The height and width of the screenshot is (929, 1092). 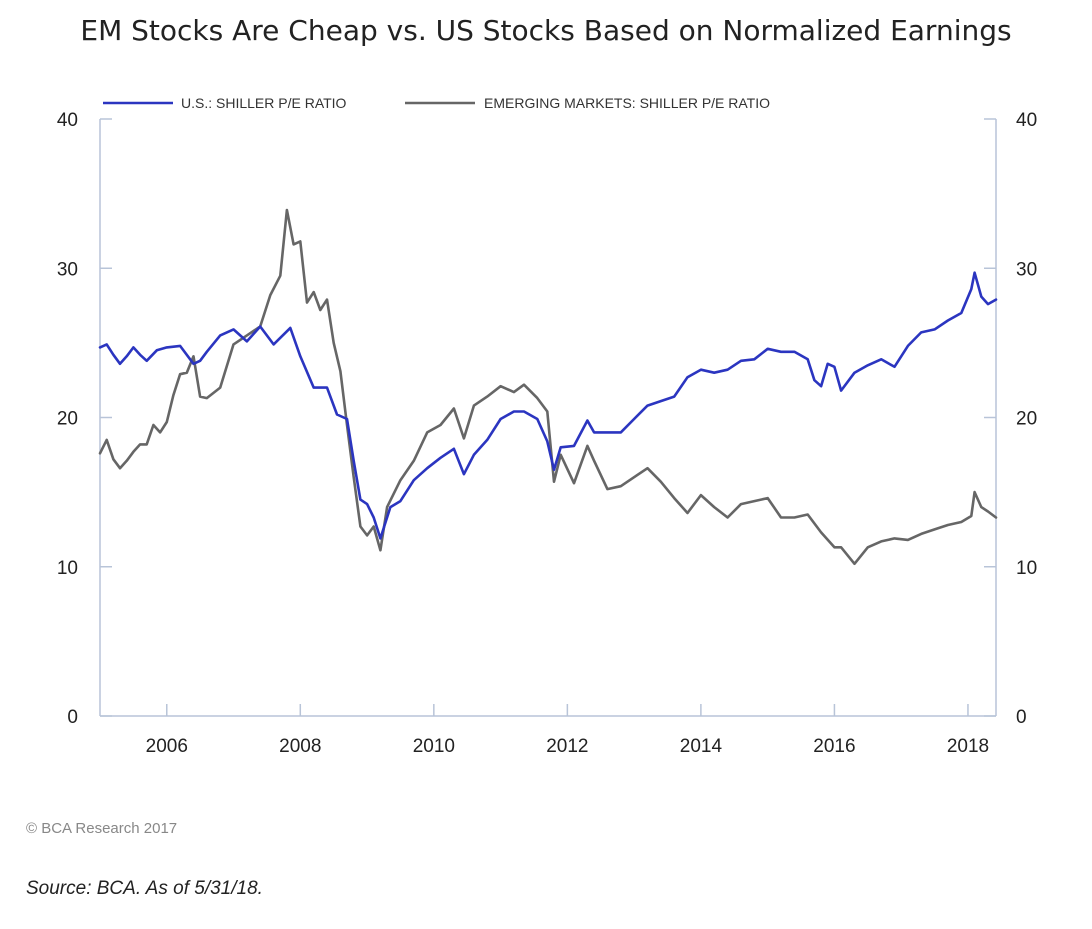 What do you see at coordinates (264, 103) in the screenshot?
I see `legend-us-label: U.S.: SHILLER P/E RATIO` at bounding box center [264, 103].